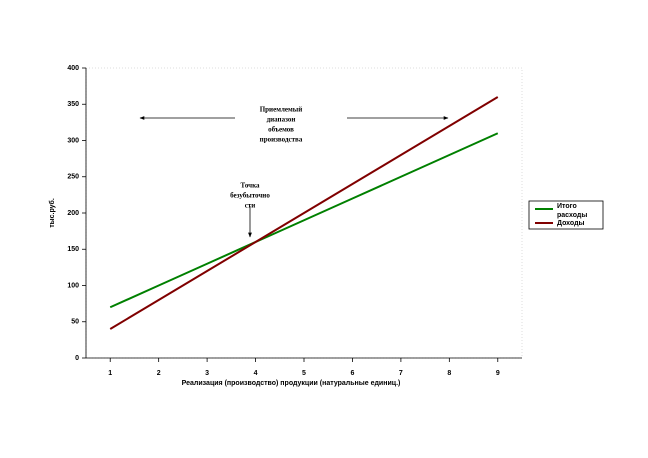 The height and width of the screenshot is (458, 648). I want to click on x-tick-label: 7, so click(401, 373).